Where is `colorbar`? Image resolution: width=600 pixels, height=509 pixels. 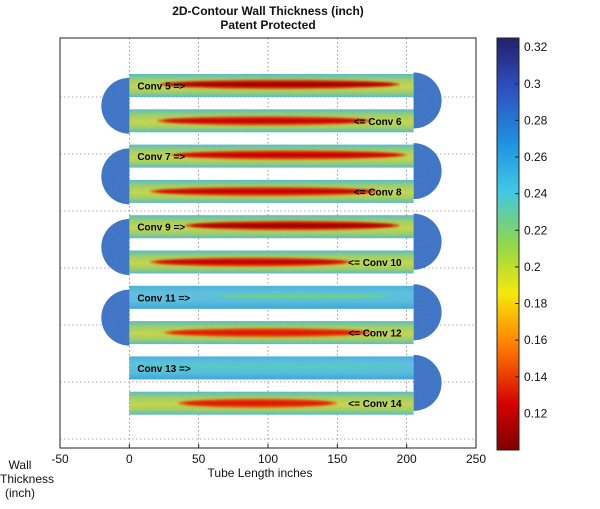 colorbar is located at coordinates (508, 244).